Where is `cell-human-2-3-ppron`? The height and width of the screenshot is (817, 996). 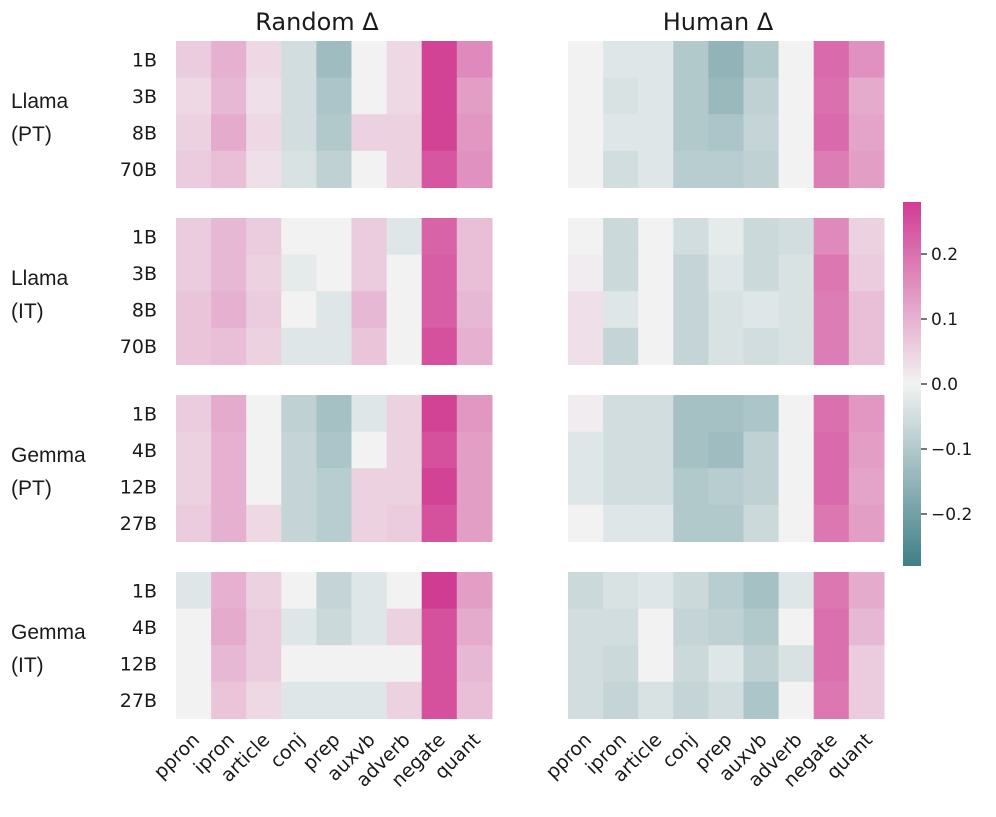
cell-human-2-3-ppron is located at coordinates (586, 523).